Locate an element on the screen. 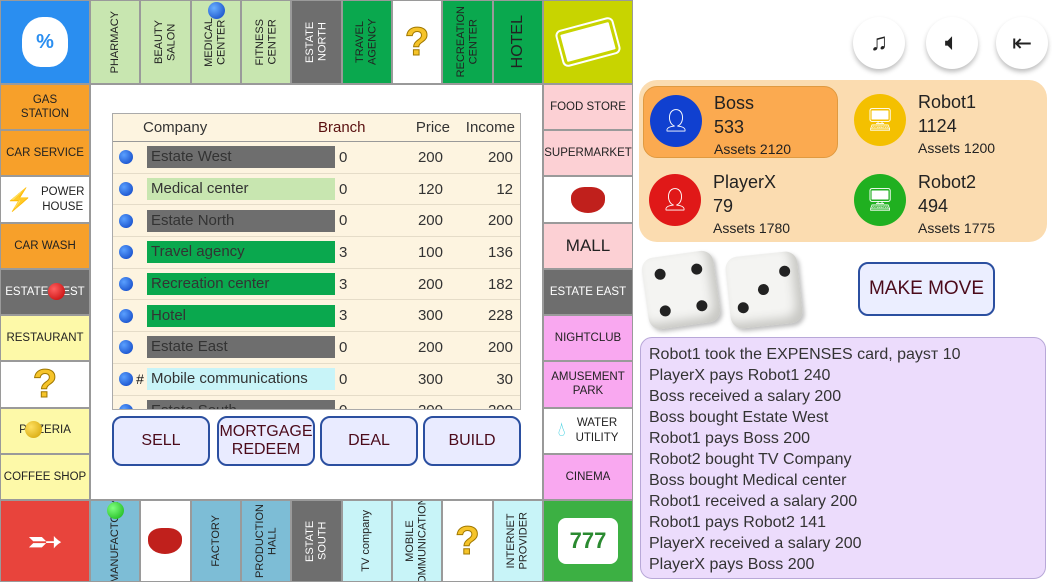  table-row: Travel agency 3 100 136 is located at coordinates (316, 253).